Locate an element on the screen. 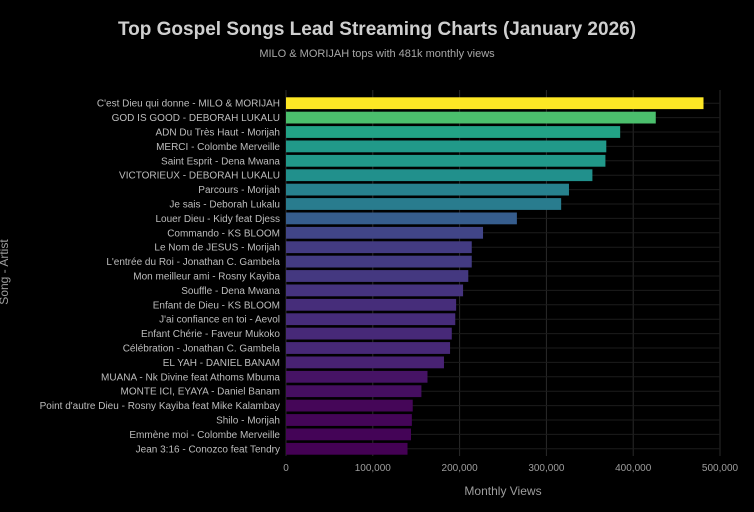 The width and height of the screenshot is (754, 512). category-label: Parcours - Morijah is located at coordinates (239, 190).